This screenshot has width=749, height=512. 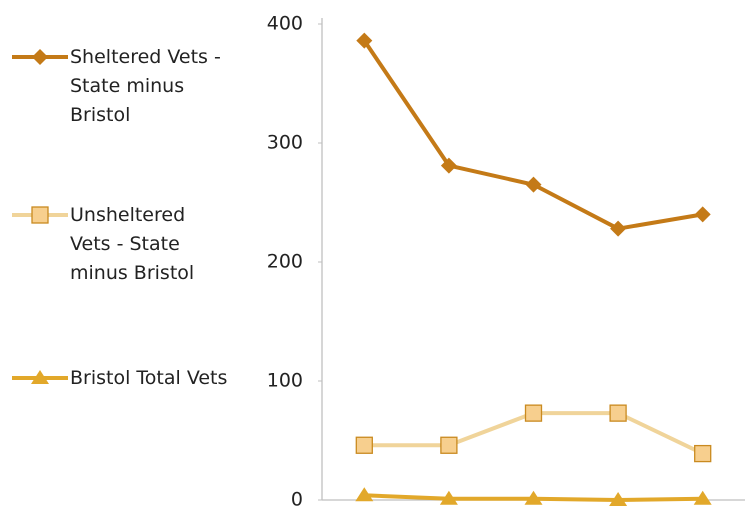 I want to click on y-tick-label: 0, so click(x=297, y=500).